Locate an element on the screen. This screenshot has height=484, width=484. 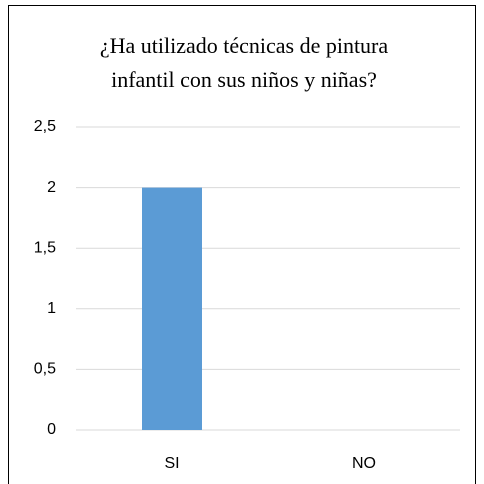
chart-title: infantil con sus niños y niñas? is located at coordinates (244, 79).